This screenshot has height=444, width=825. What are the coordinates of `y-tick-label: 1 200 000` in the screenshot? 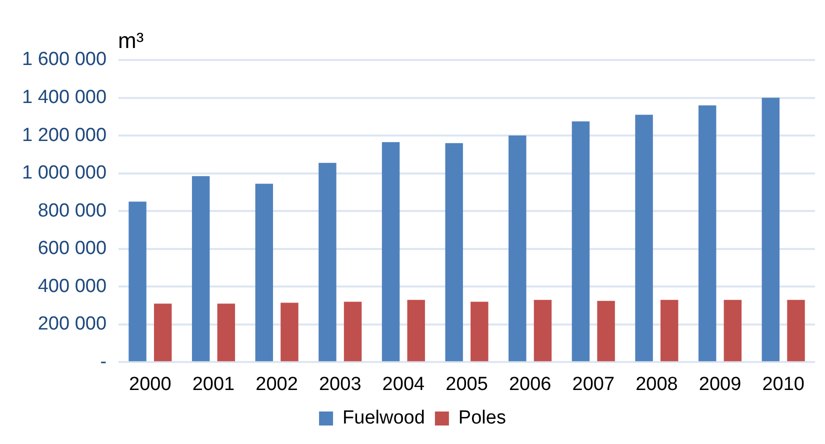 It's located at (64, 135).